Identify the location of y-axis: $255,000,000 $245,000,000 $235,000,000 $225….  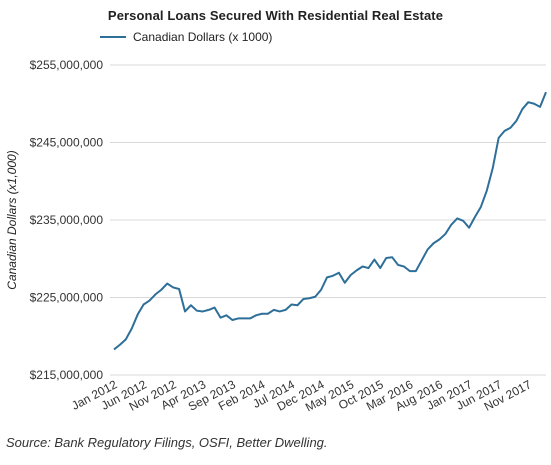
(67, 220).